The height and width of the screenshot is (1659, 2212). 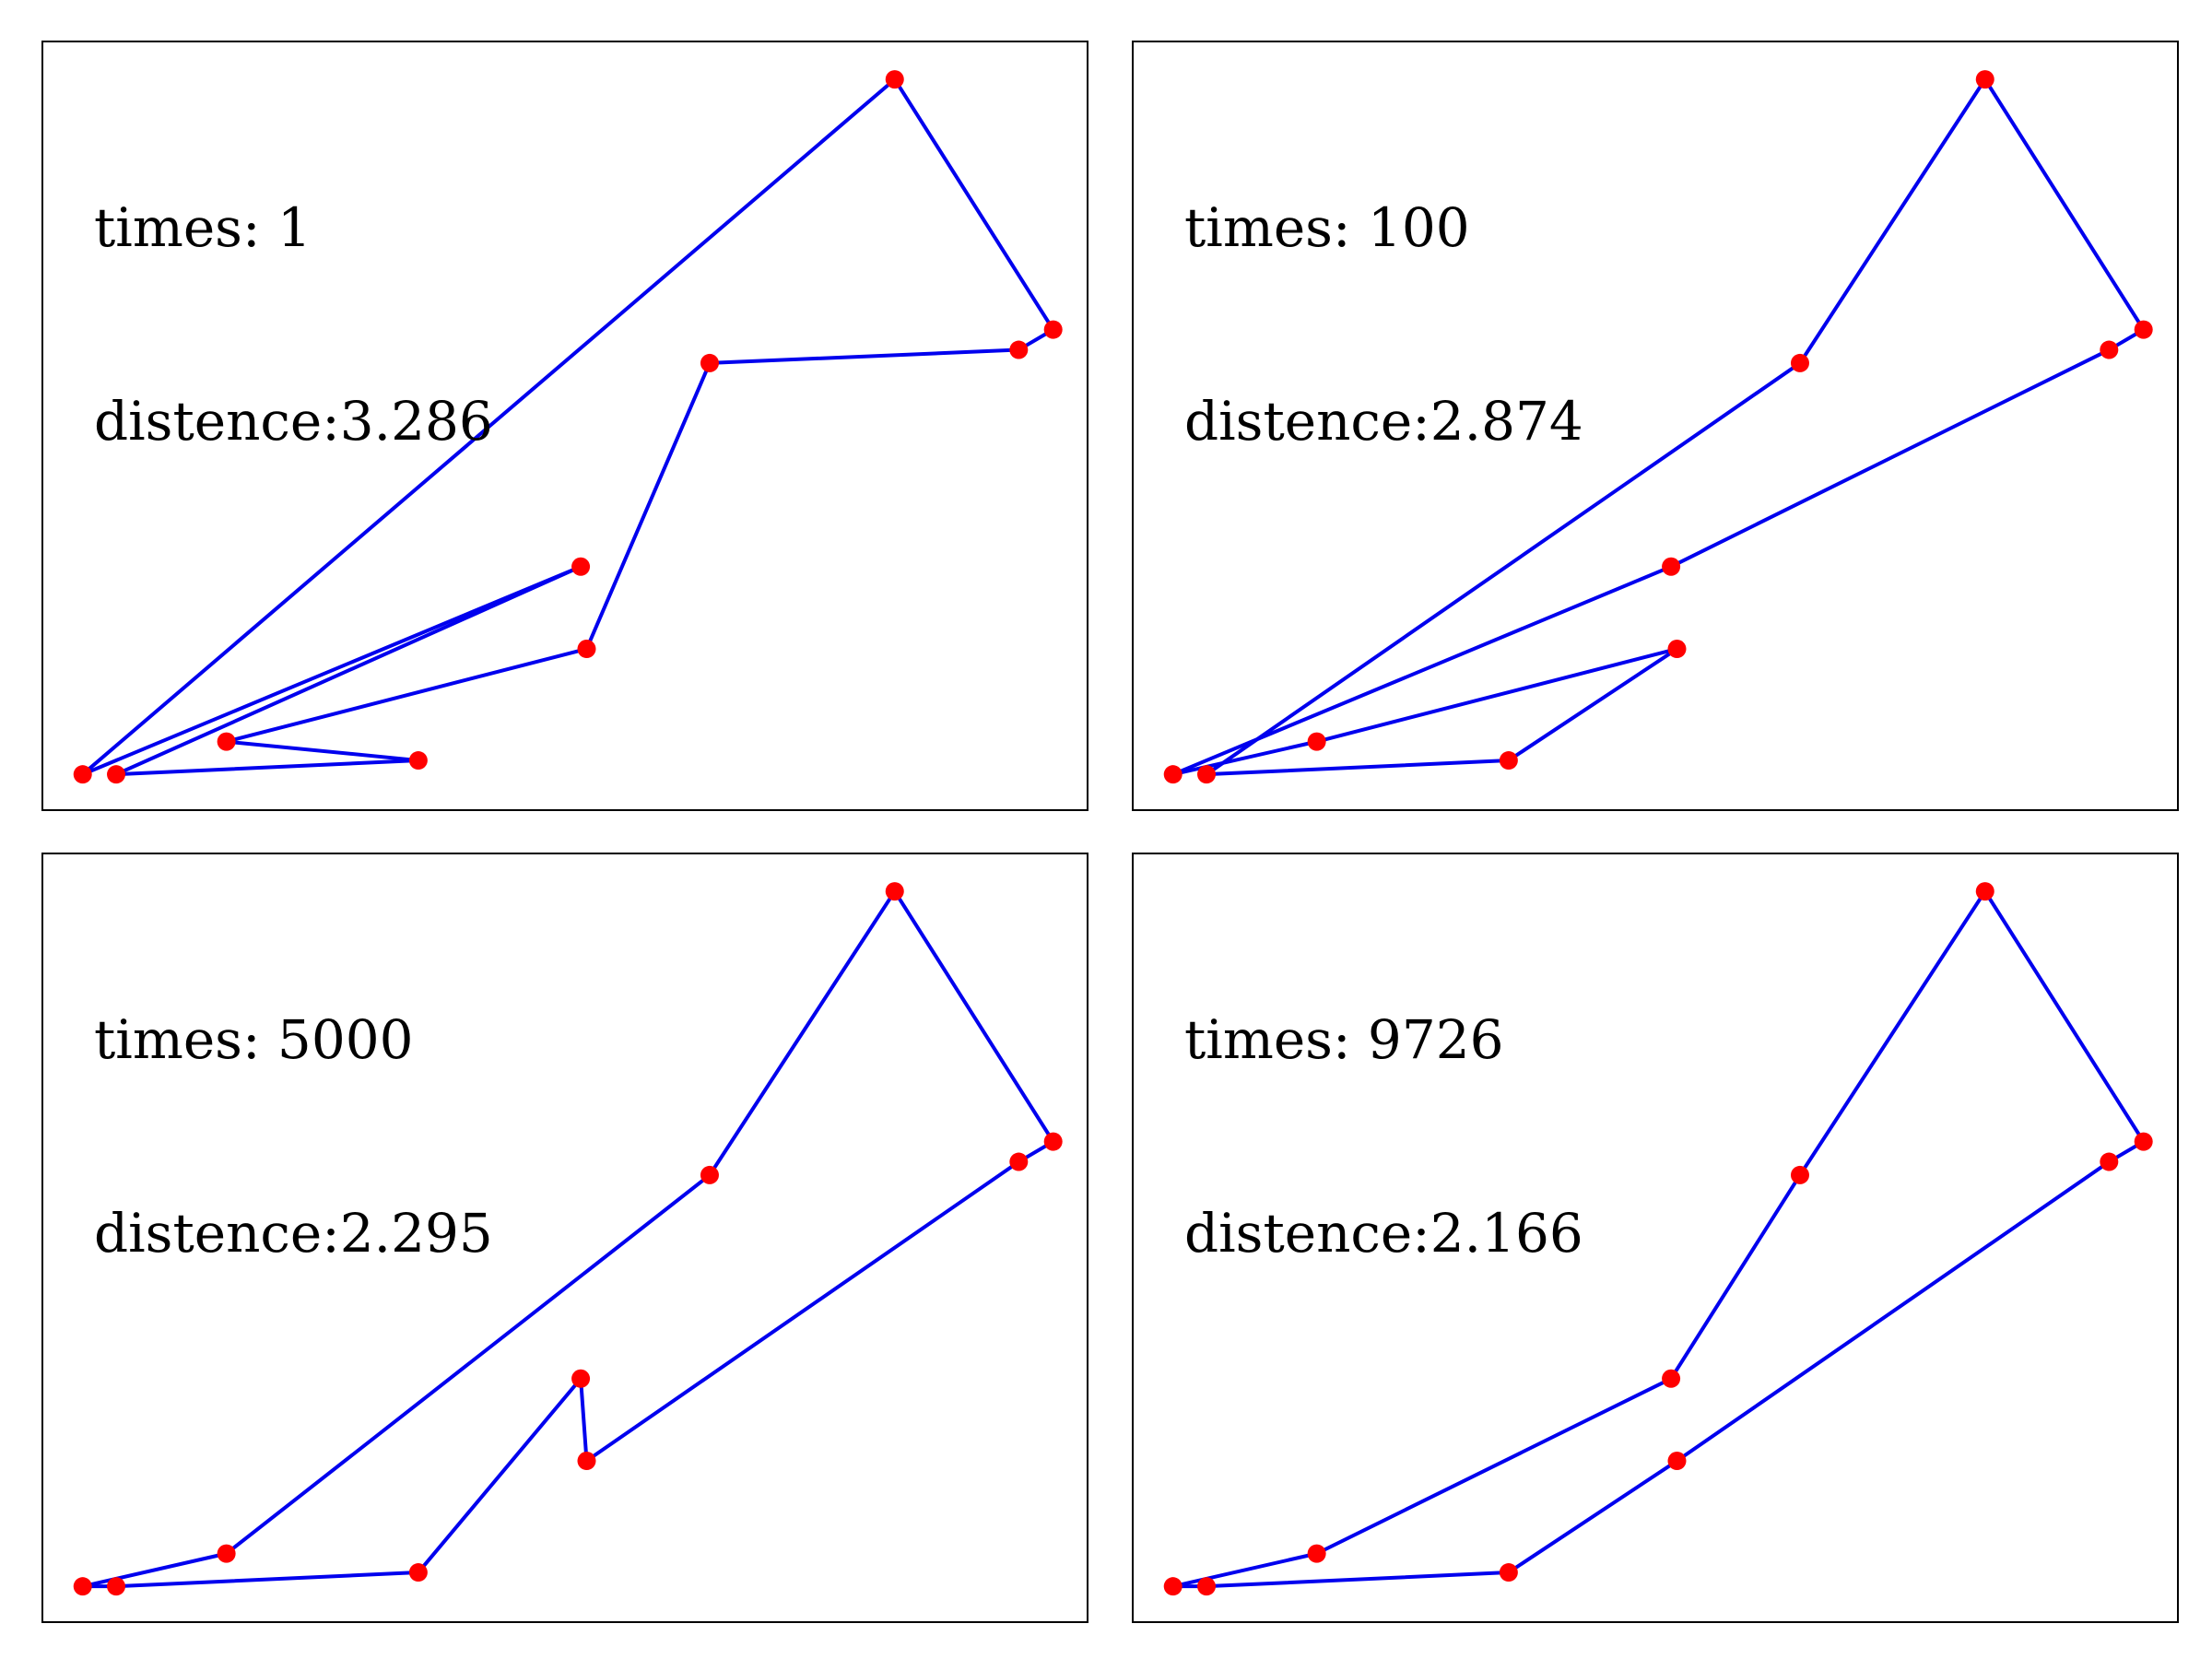 What do you see at coordinates (293, 324) in the screenshot?
I see `annotation: times: 1 distence:3.286` at bounding box center [293, 324].